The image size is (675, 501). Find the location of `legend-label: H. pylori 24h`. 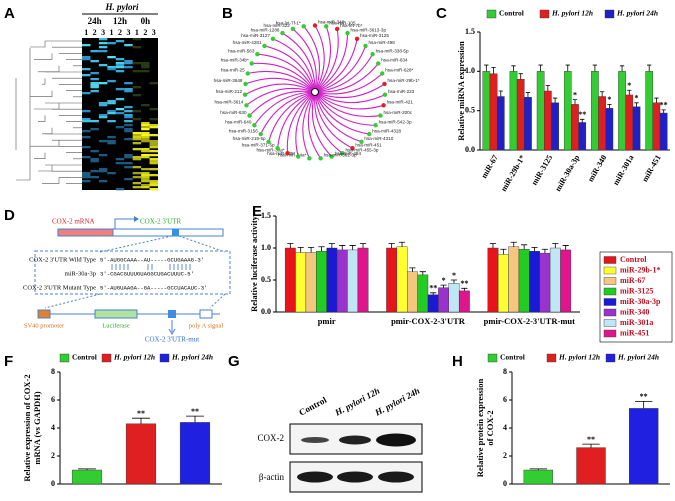

legend-label: H. pylori 24h is located at coordinates (638, 357).